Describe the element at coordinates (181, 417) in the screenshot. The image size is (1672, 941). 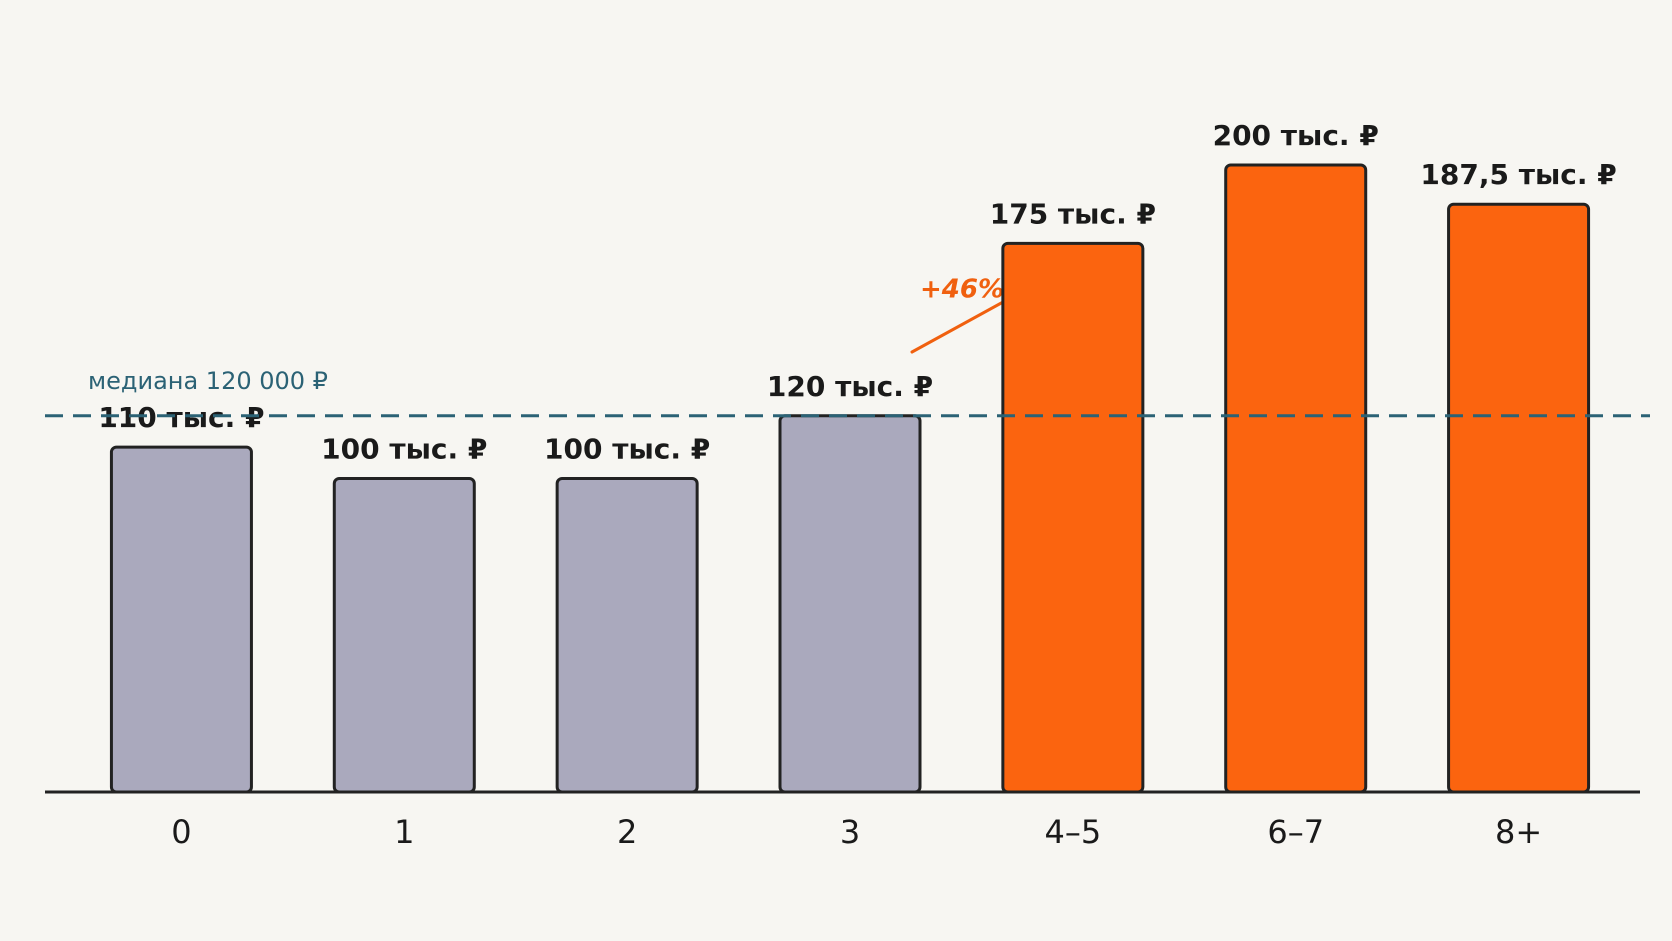
I see `value-label: 110 тыс. ₽` at that location.